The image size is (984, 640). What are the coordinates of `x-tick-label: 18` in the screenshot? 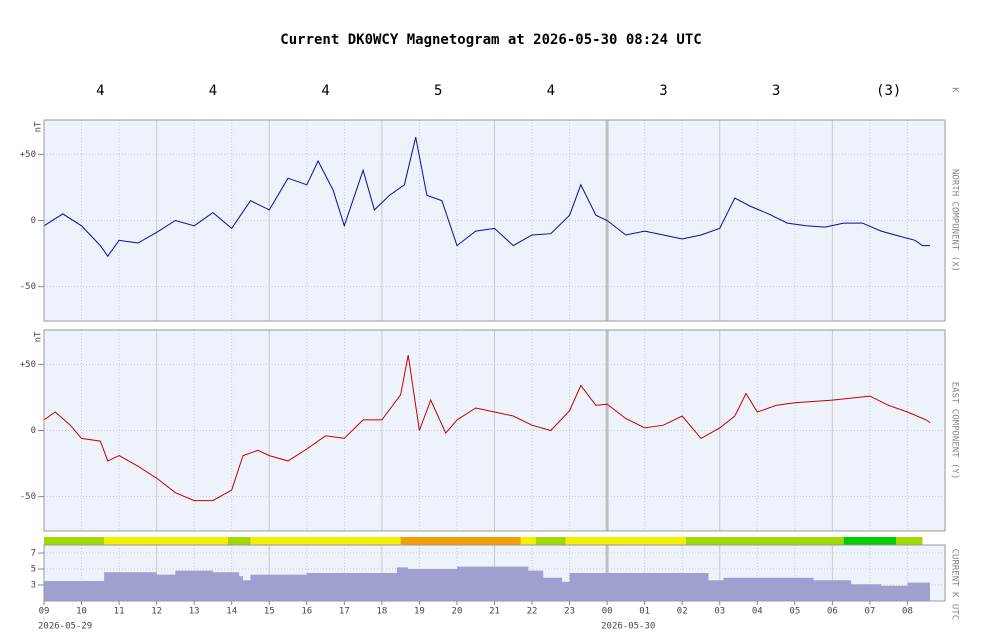 It's located at (381, 612).